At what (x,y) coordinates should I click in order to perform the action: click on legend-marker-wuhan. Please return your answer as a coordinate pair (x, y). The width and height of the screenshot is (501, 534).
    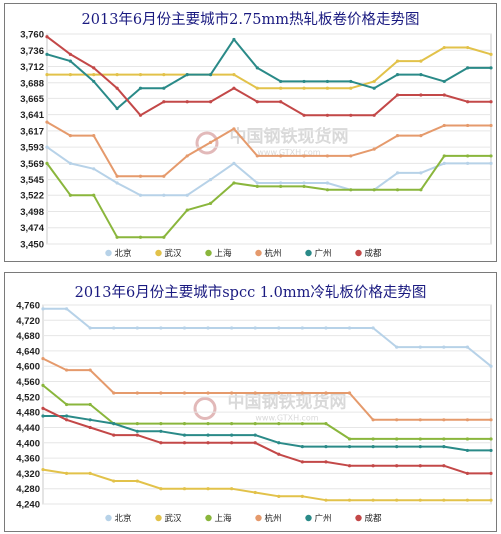
    Looking at the image, I should click on (158, 253).